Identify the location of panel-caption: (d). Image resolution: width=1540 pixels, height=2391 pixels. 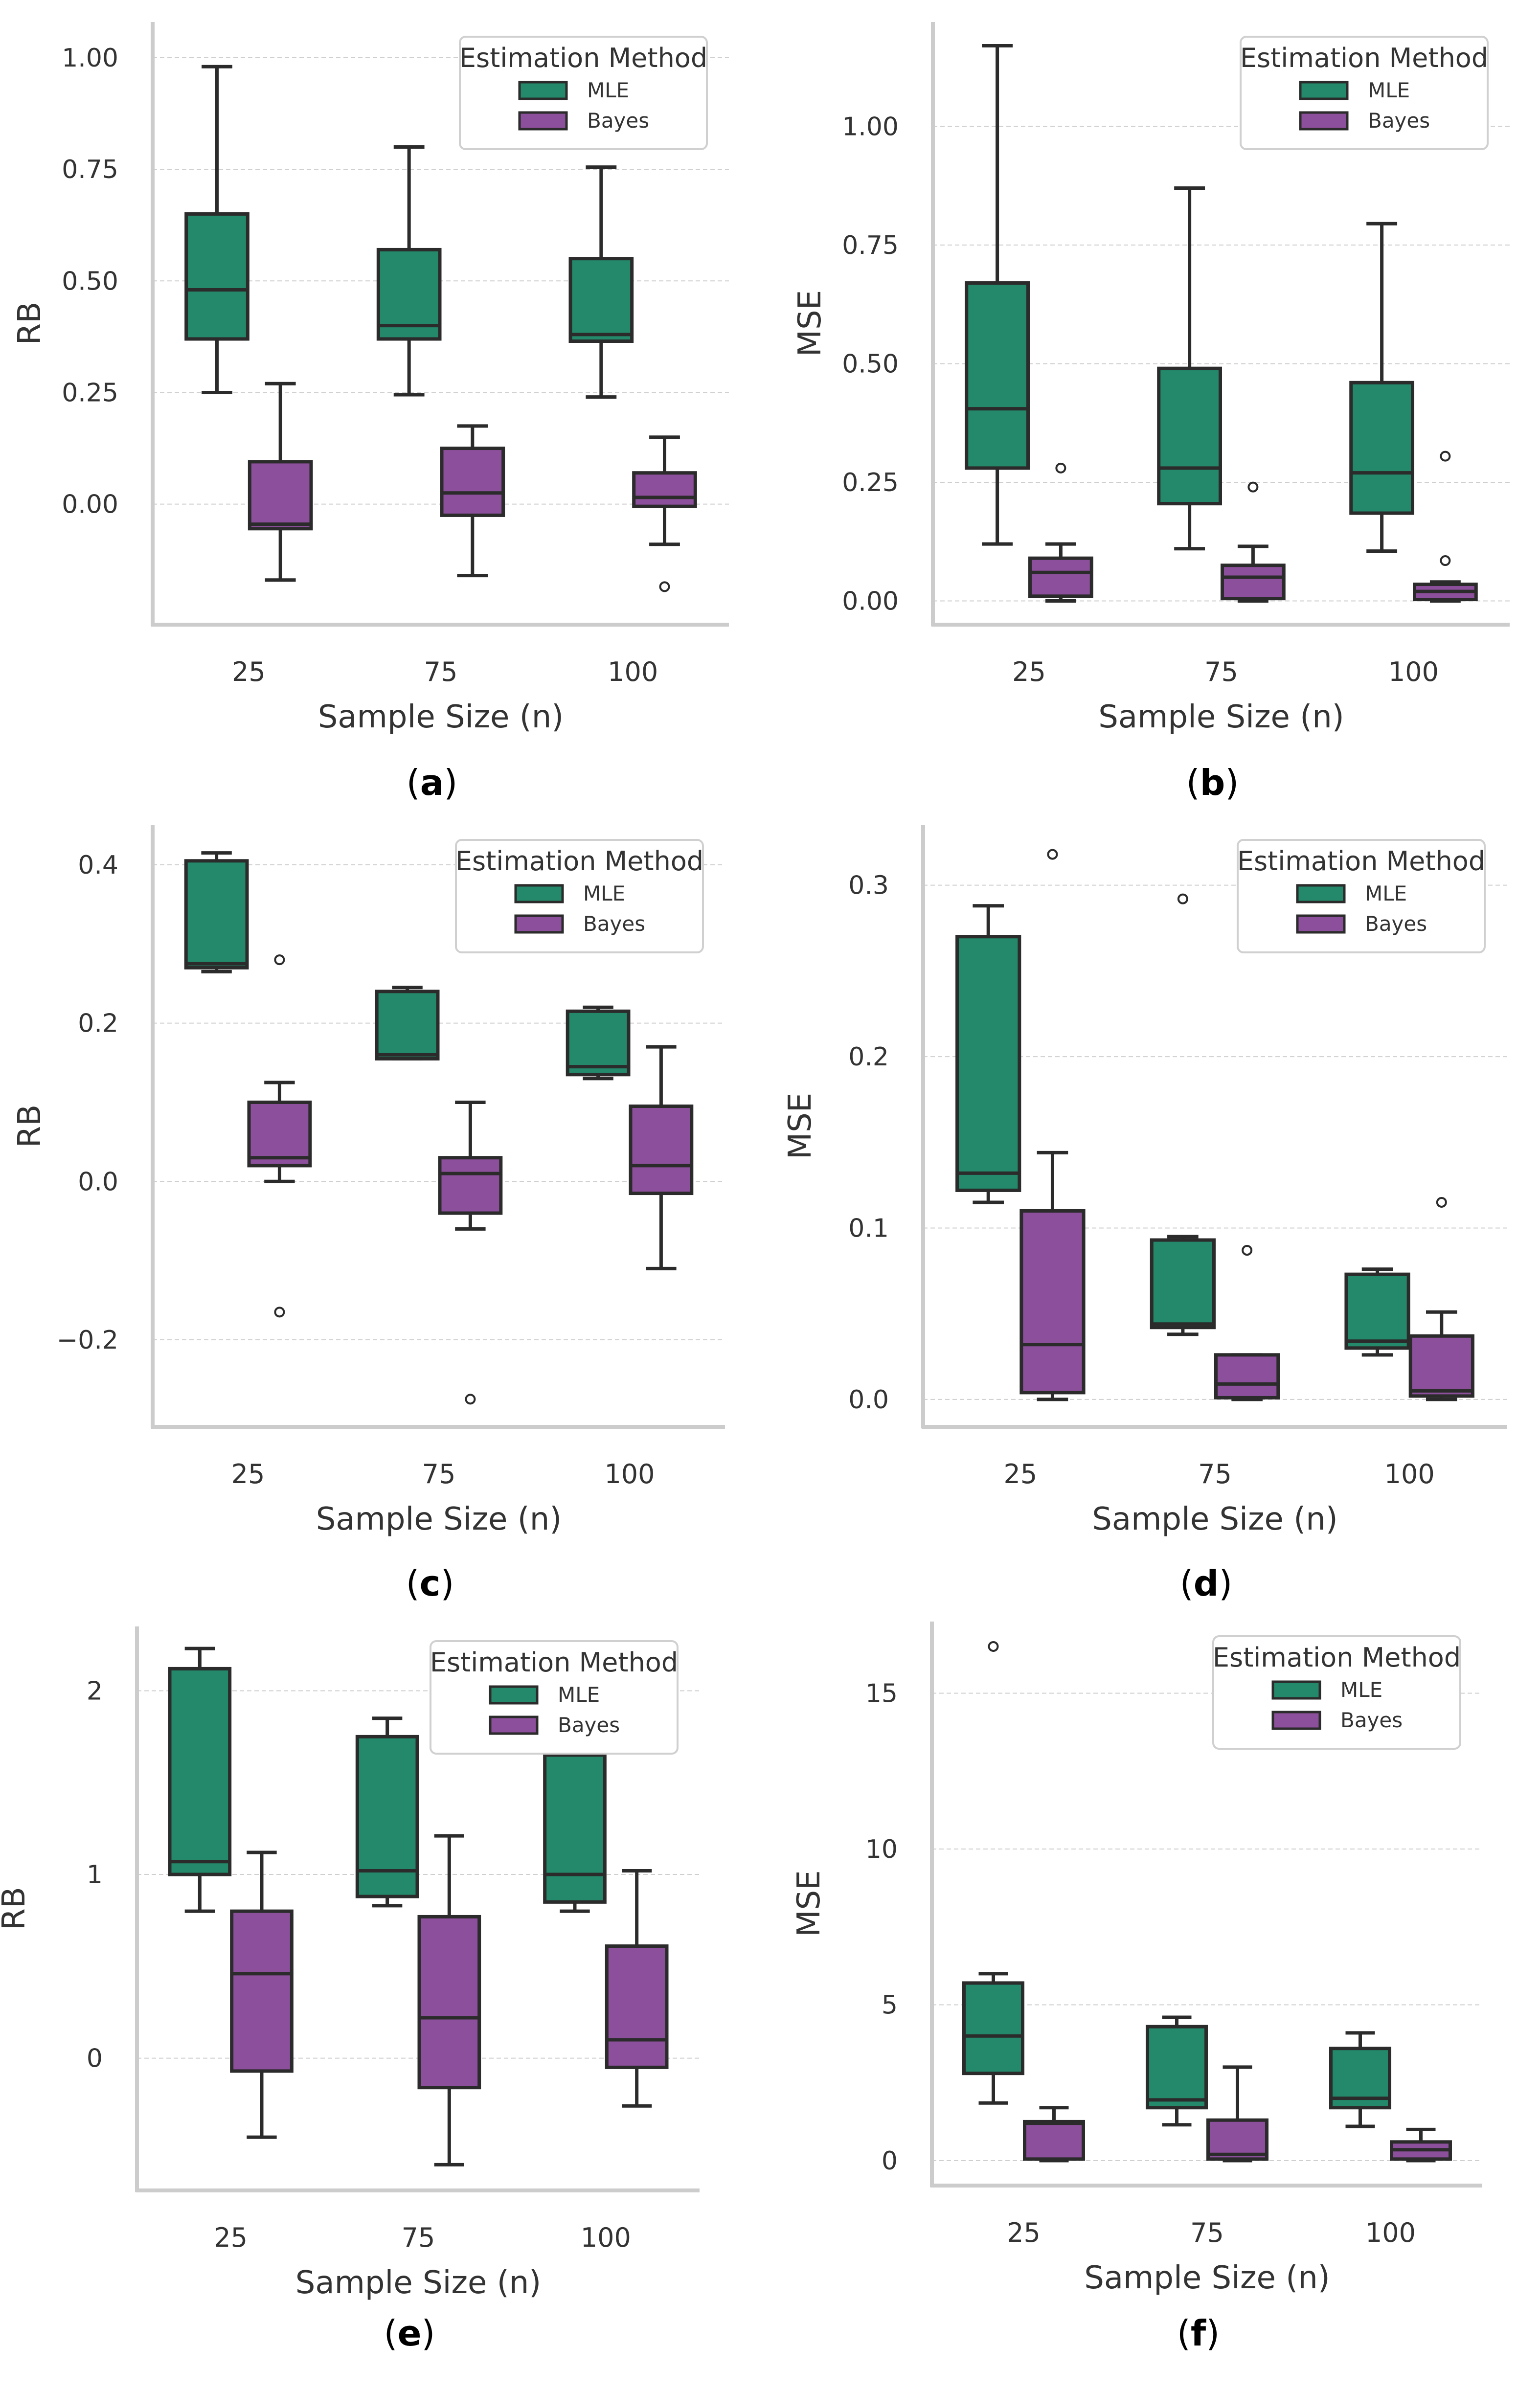
(1207, 1583).